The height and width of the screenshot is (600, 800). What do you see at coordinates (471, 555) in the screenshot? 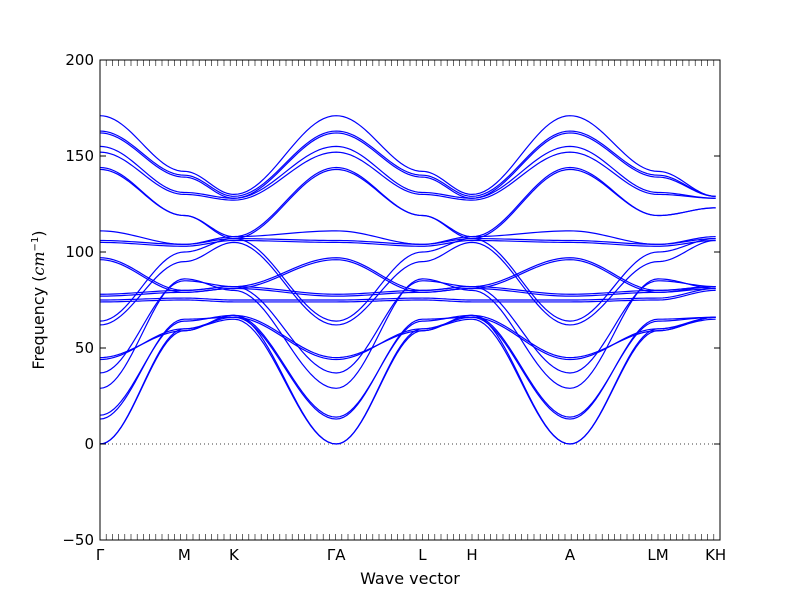
I see `x-tick-label: H` at bounding box center [471, 555].